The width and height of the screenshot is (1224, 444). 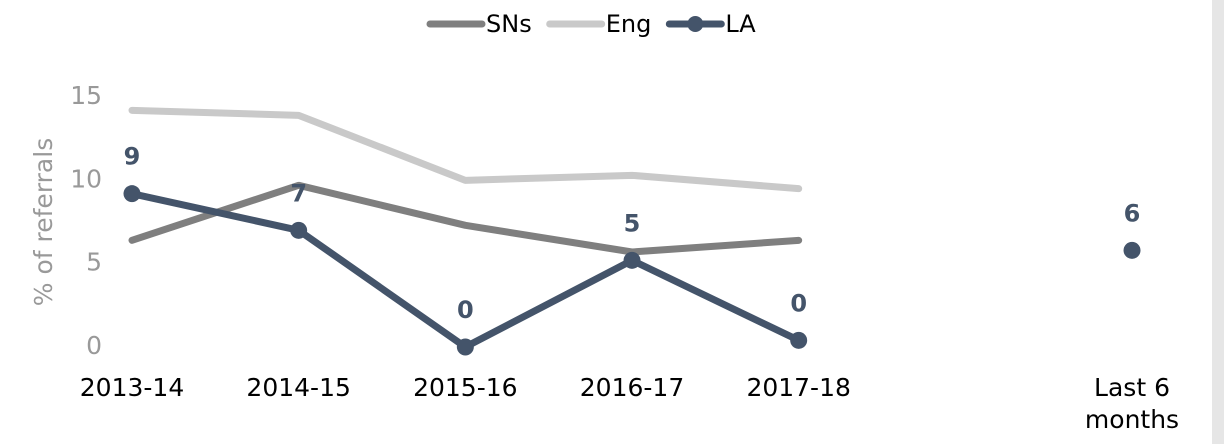 What do you see at coordinates (1132, 403) in the screenshot?
I see `x-tick-label: Last 6 months` at bounding box center [1132, 403].